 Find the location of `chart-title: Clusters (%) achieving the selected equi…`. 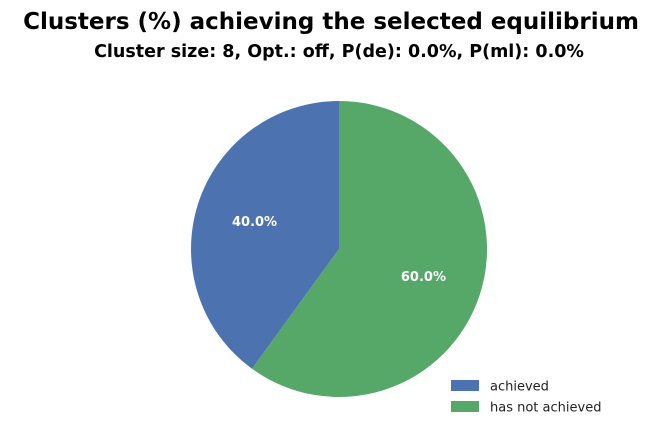

chart-title: Clusters (%) achieving the selected equi… is located at coordinates (331, 22).